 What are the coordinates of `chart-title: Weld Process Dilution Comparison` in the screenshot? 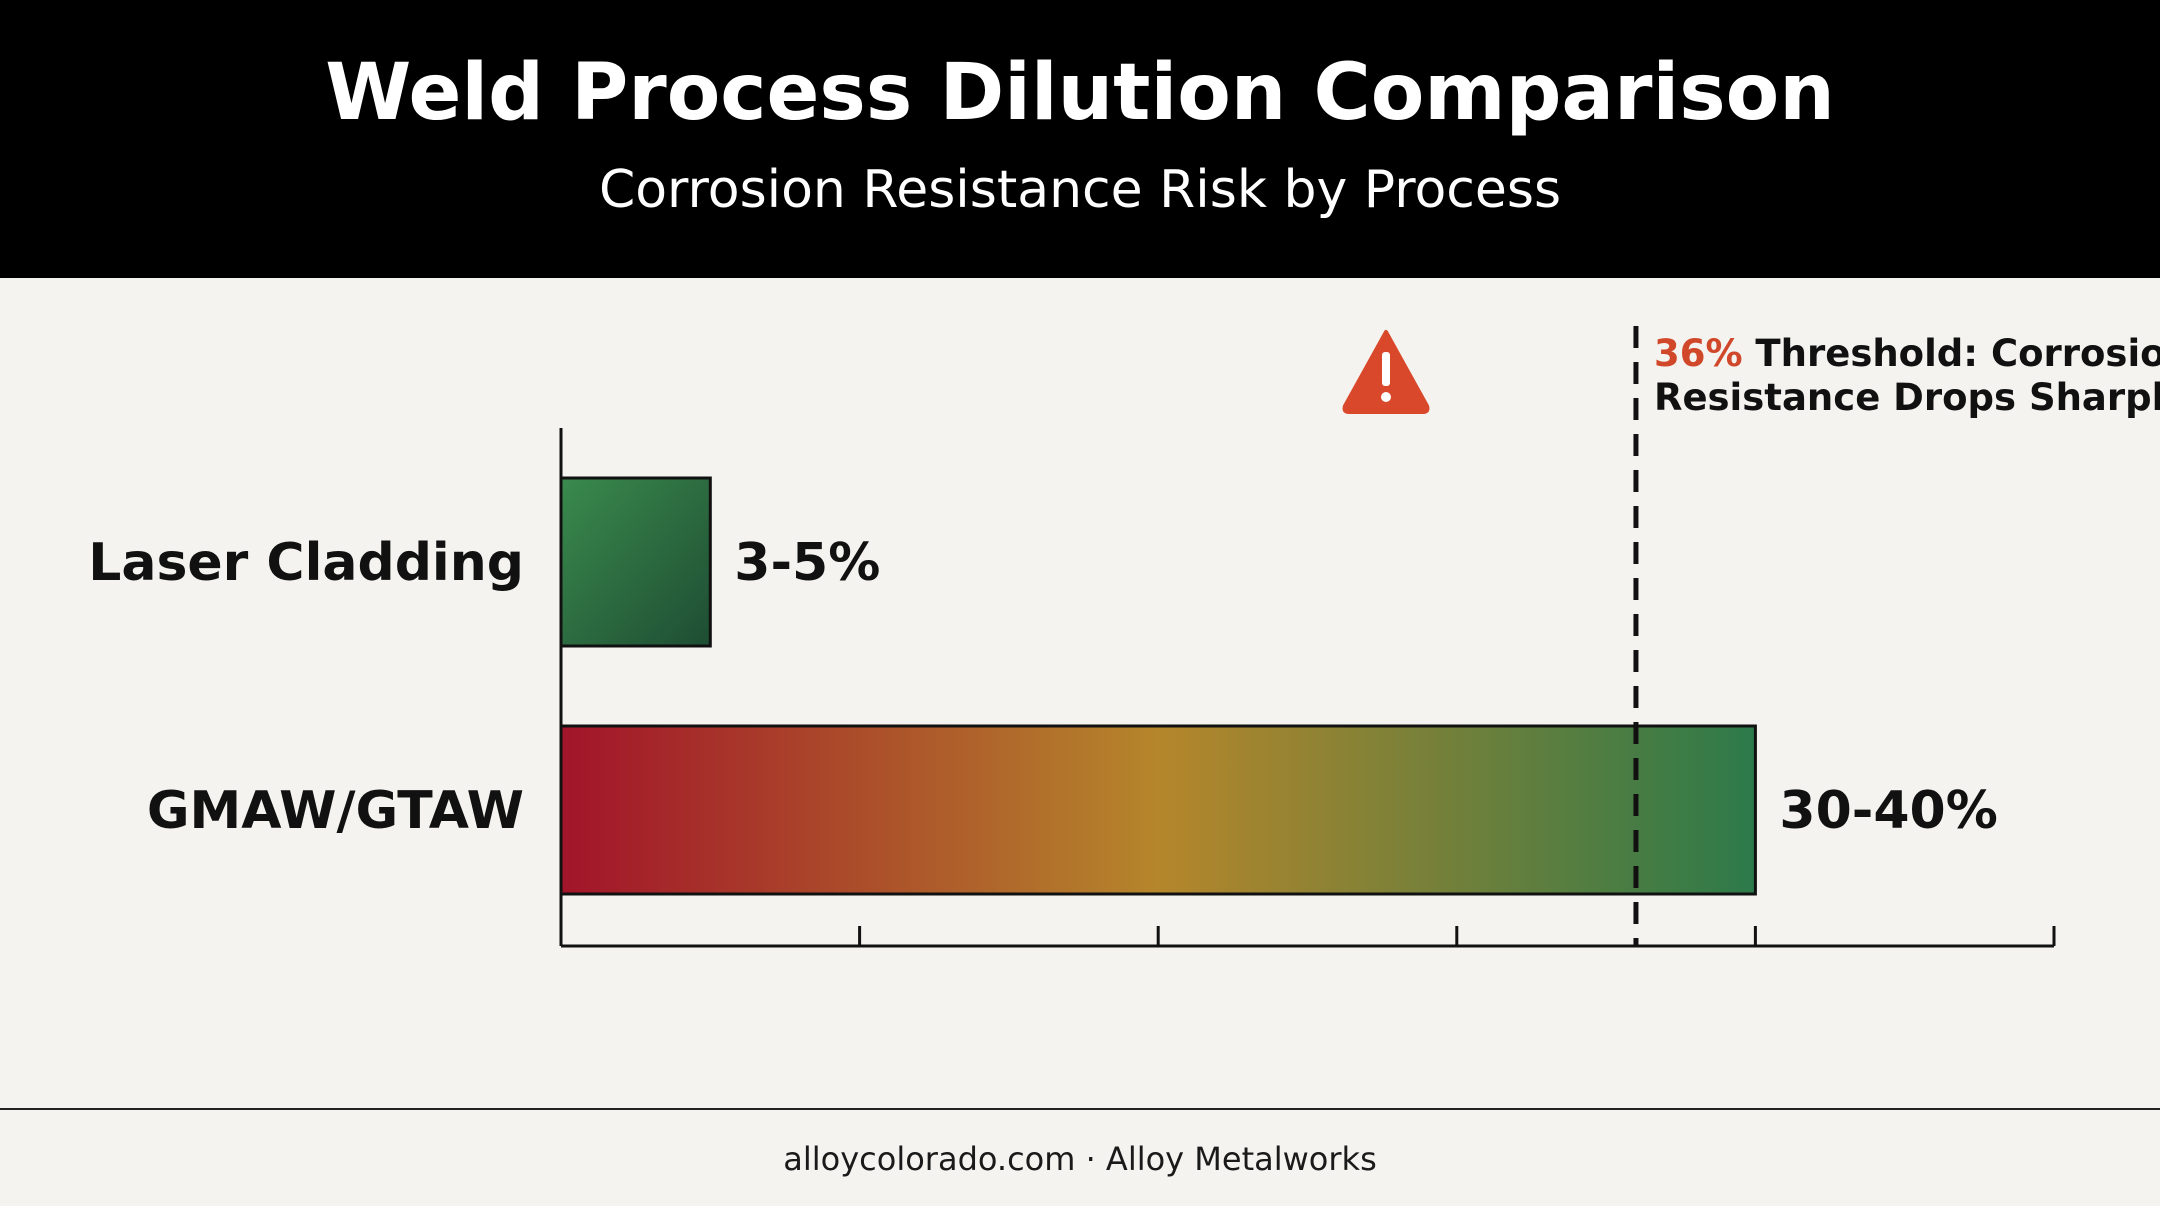 It's located at (1080, 93).